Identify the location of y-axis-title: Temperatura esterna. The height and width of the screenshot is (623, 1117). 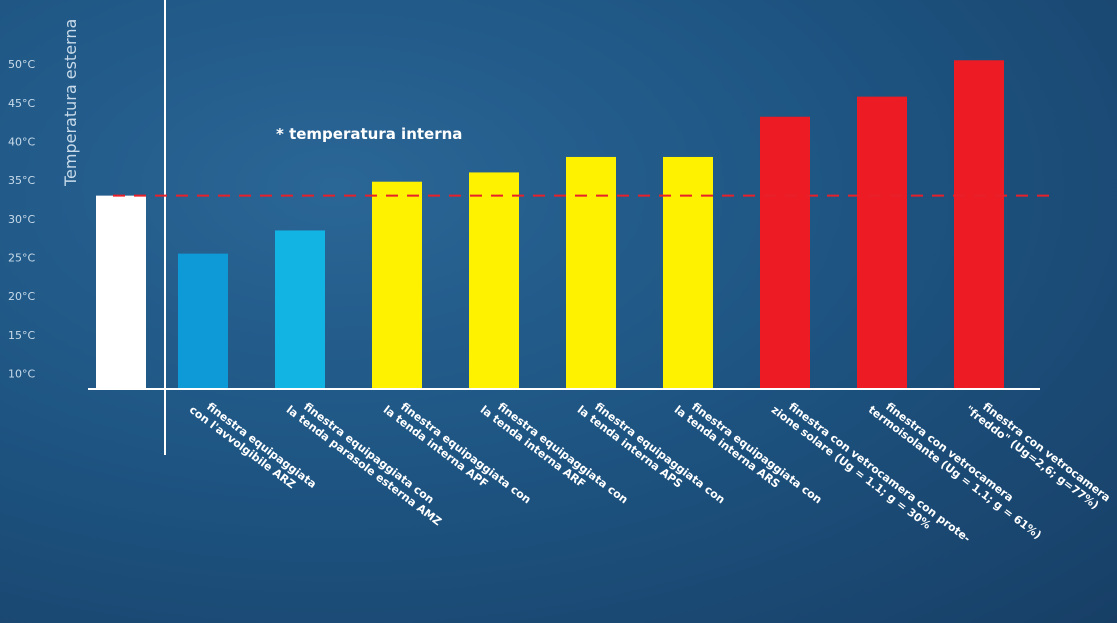
(70, 103).